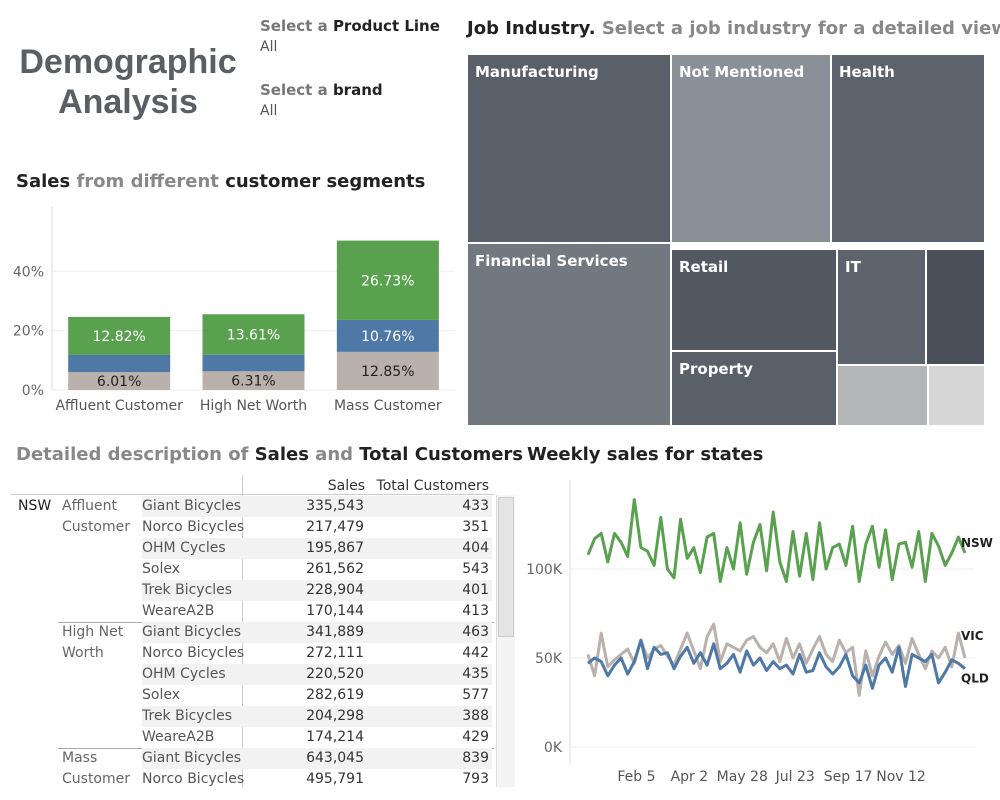  What do you see at coordinates (475, 506) in the screenshot?
I see `table-customers-cell: 433` at bounding box center [475, 506].